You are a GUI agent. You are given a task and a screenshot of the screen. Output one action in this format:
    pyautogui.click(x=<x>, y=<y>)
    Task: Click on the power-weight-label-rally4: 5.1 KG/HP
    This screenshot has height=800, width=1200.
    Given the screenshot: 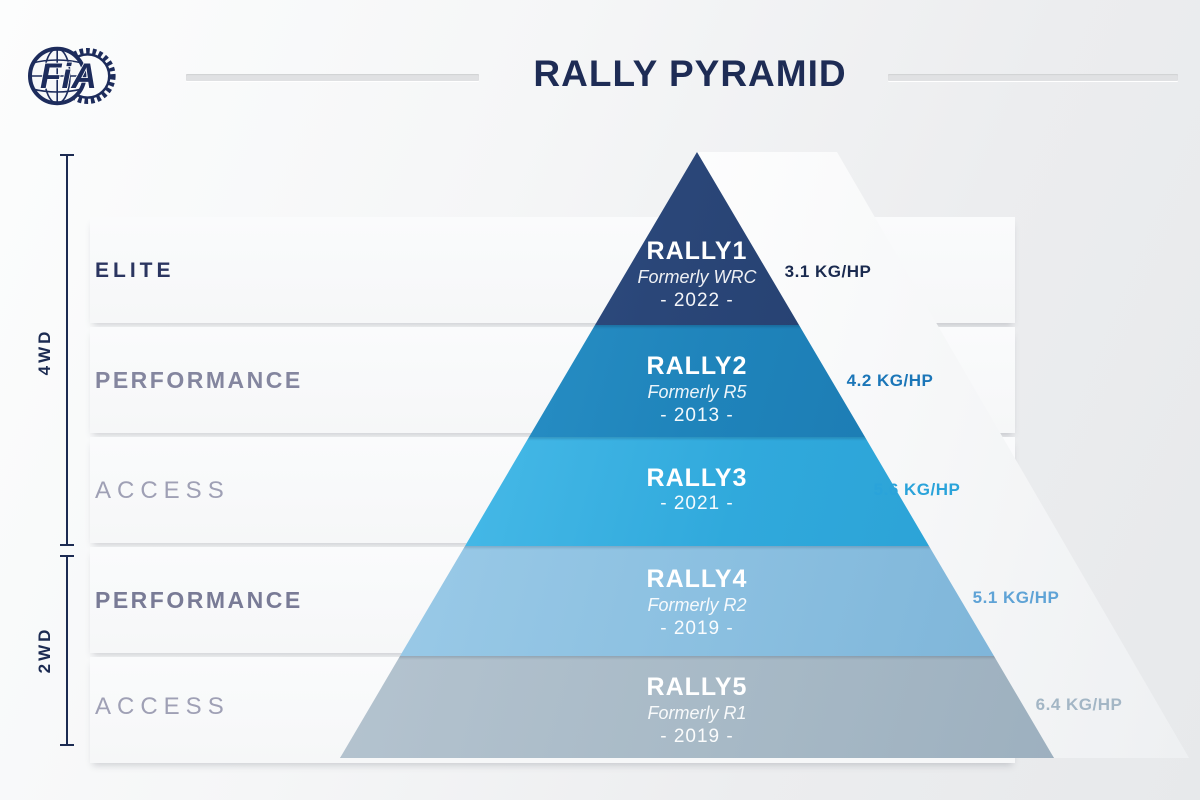 What is the action you would take?
    pyautogui.click(x=1016, y=597)
    